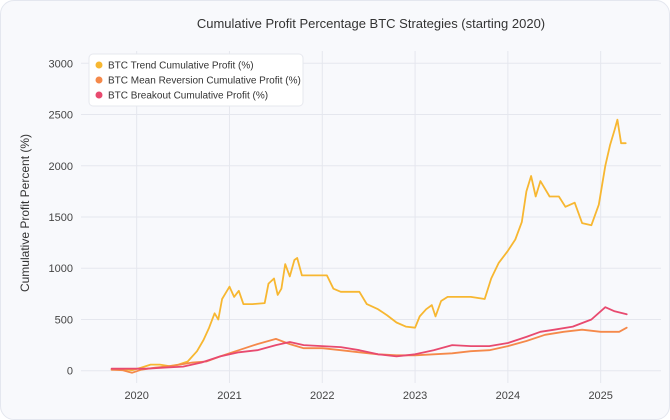  Describe the element at coordinates (188, 96) in the screenshot. I see `legend-entry: BTC Breakout Cumulative Profit (%)` at that location.